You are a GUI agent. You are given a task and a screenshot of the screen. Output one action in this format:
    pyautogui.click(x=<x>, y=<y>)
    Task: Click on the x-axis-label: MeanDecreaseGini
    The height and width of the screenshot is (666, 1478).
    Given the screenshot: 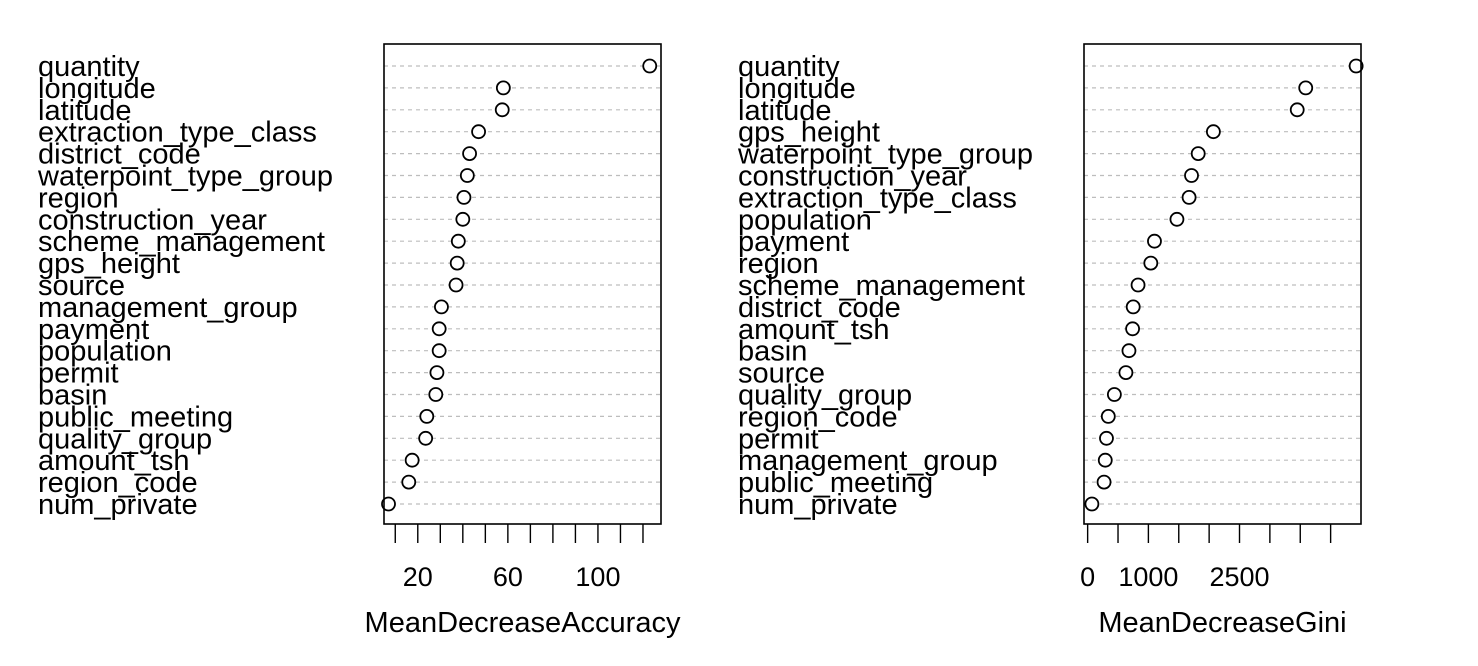 What is the action you would take?
    pyautogui.click(x=1222, y=623)
    